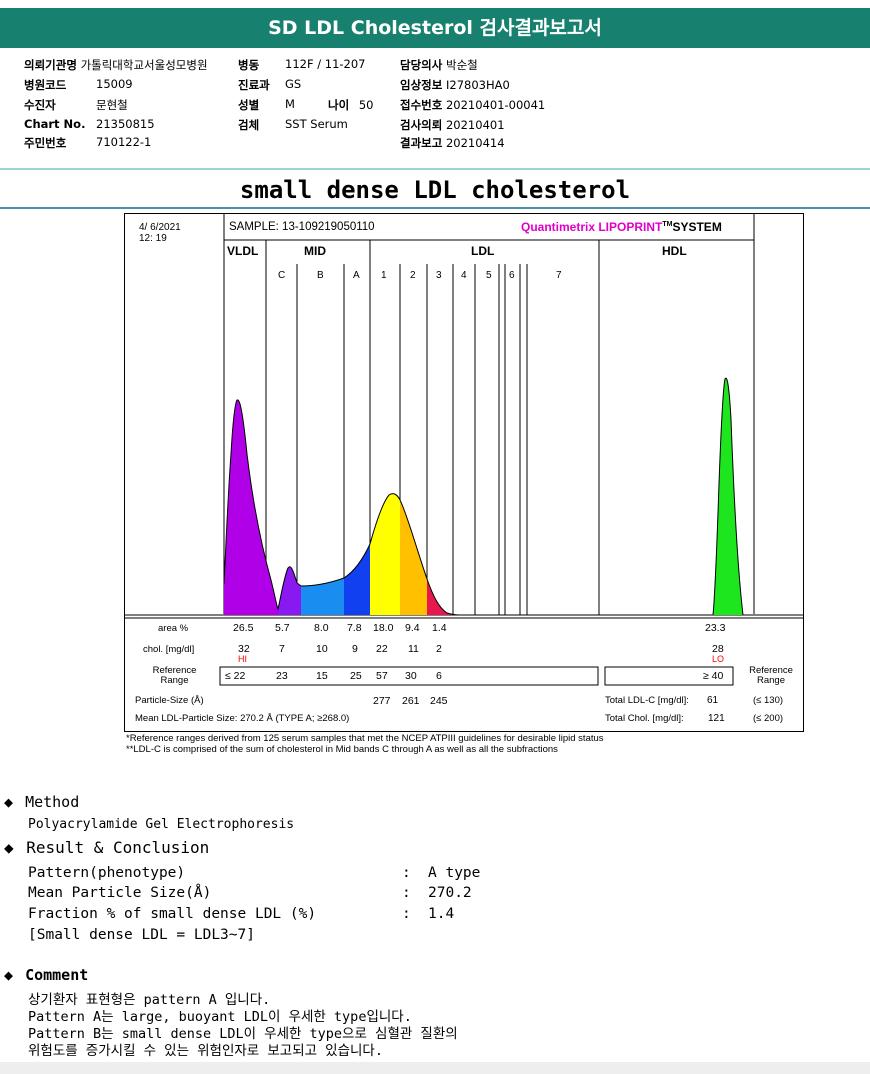 The image size is (870, 1074). Describe the element at coordinates (413, 557) in the screenshot. I see `ldl2-peak` at that location.